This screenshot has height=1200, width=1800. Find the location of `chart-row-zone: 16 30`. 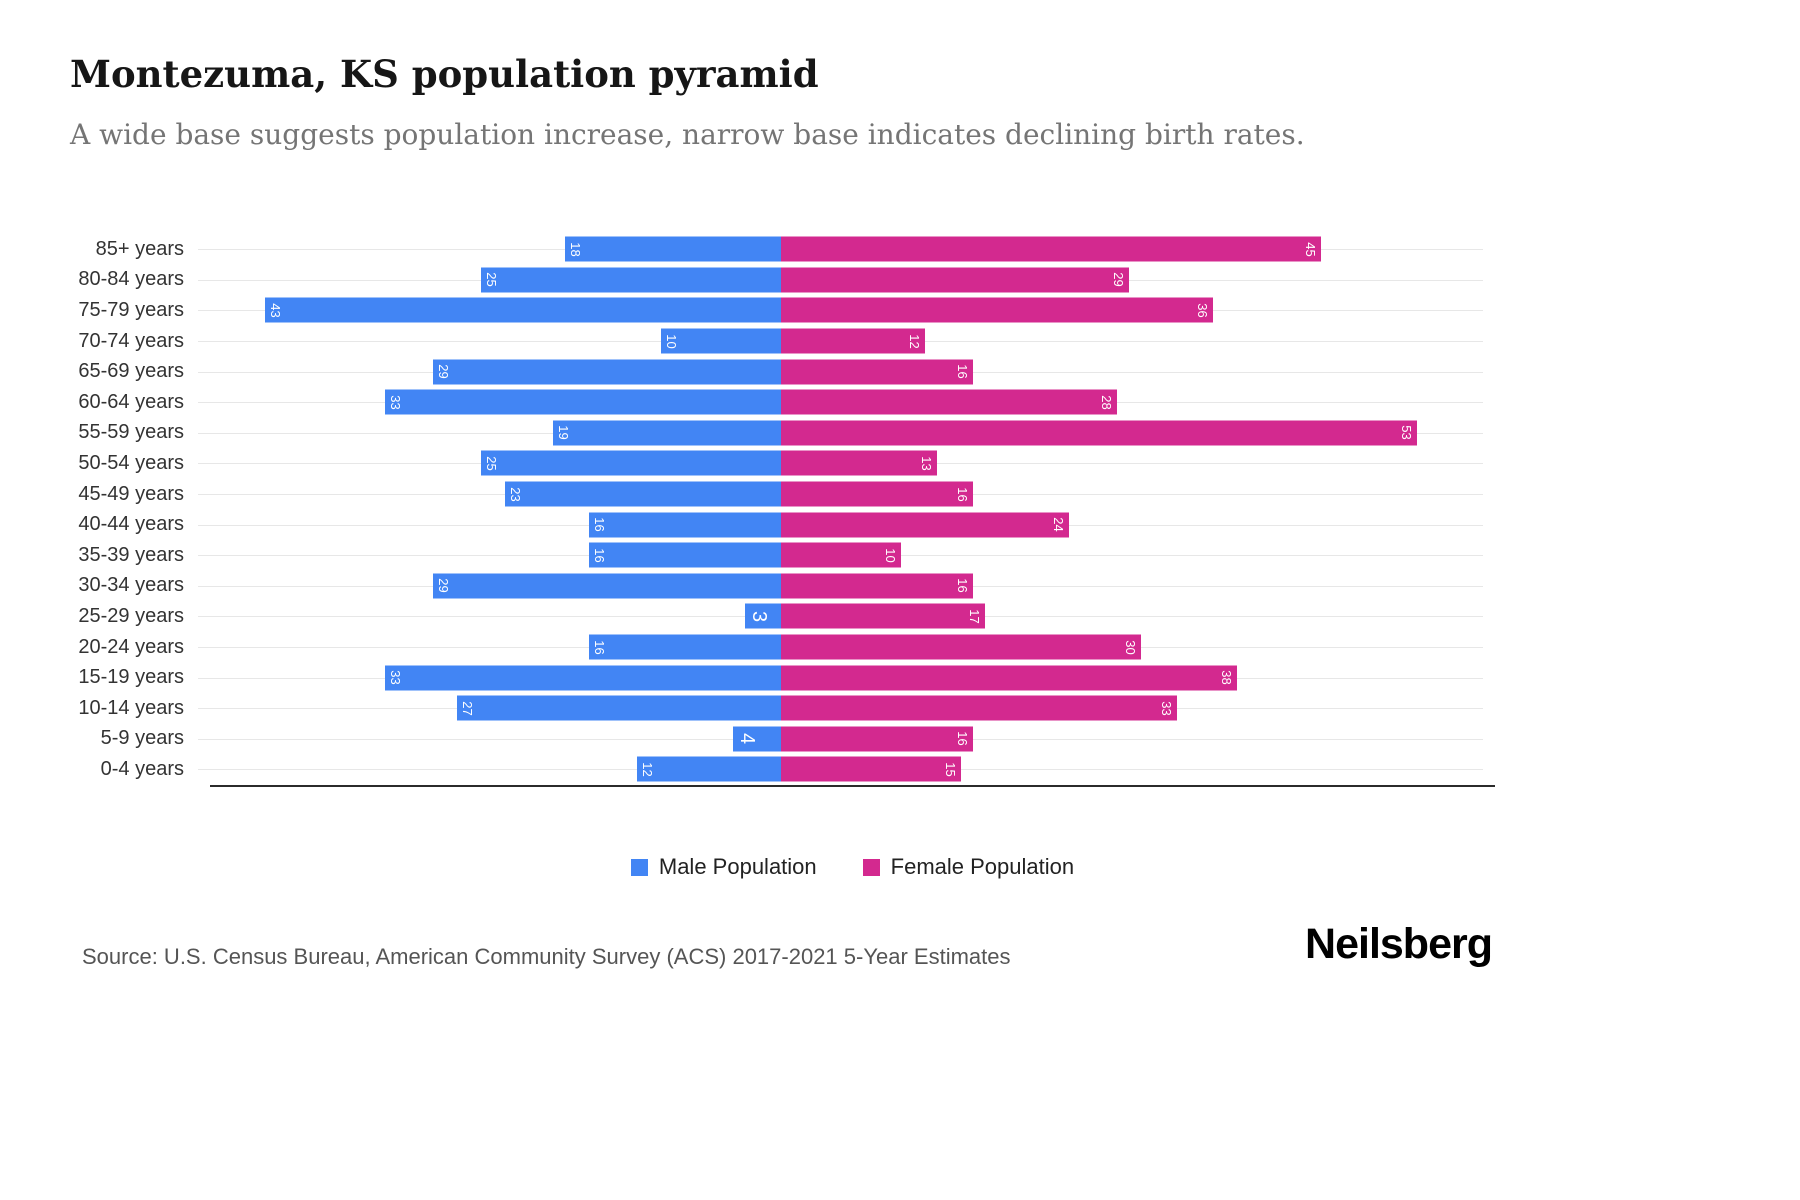

chart-row-zone: 16 30 is located at coordinates (840, 647).